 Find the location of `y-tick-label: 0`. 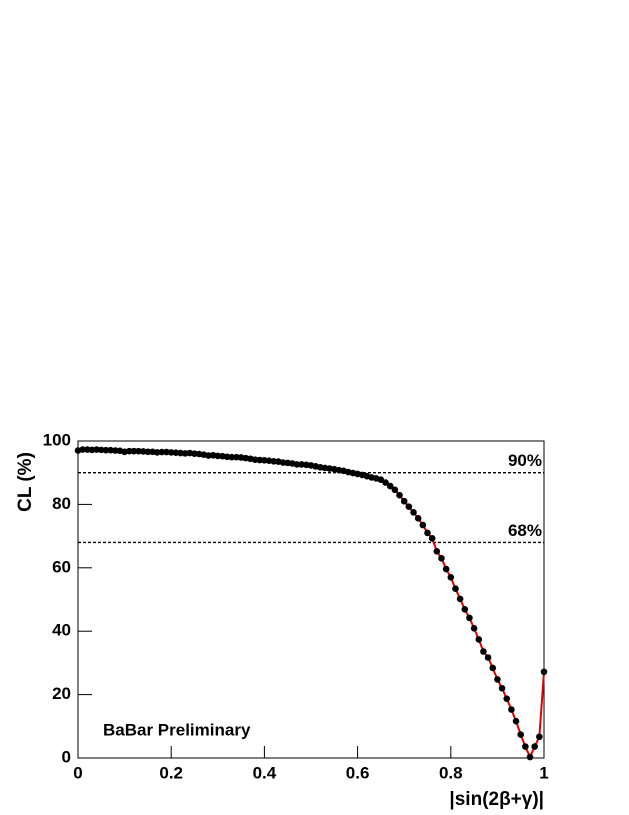

y-tick-label: 0 is located at coordinates (66, 756).